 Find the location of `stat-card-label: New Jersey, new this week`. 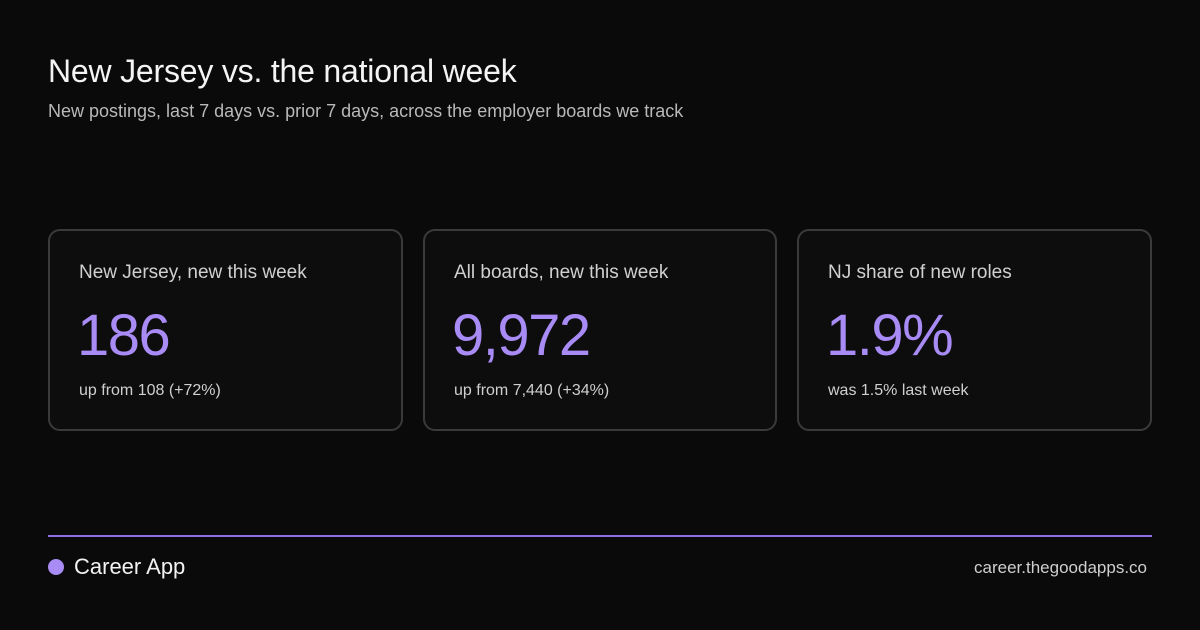

stat-card-label: New Jersey, new this week is located at coordinates (193, 272).